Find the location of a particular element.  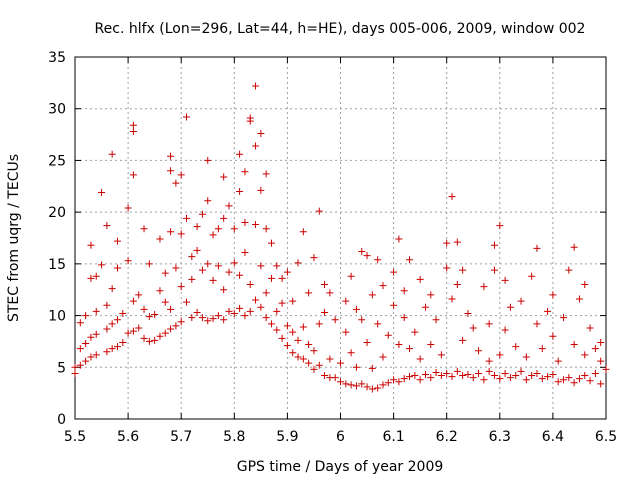

x-tick-labels: 5.5 5.6 5.7 5.8 5.9 6 6.1 6.2 6.3 6.4 6.5 is located at coordinates (340, 437).